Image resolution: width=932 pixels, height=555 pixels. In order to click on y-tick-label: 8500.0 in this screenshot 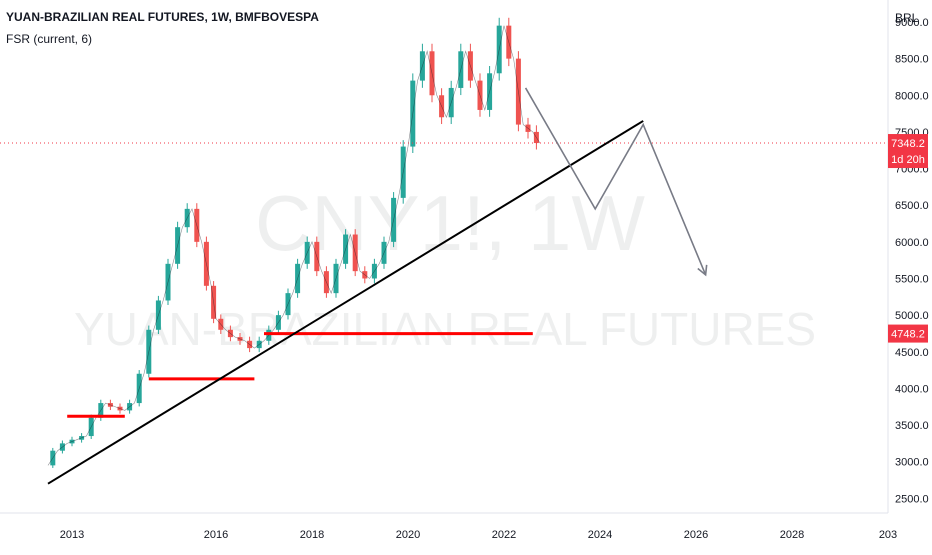, I will do `click(912, 60)`.